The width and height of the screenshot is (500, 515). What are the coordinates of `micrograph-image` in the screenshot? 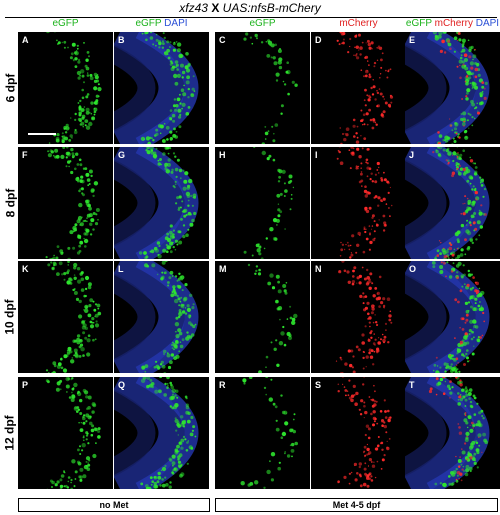 It's located at (272, 318).